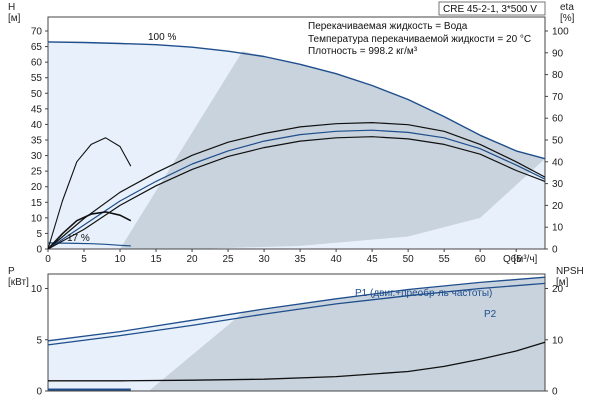  Describe the element at coordinates (555, 250) in the screenshot. I see `right-tick-label-0: 0` at that location.